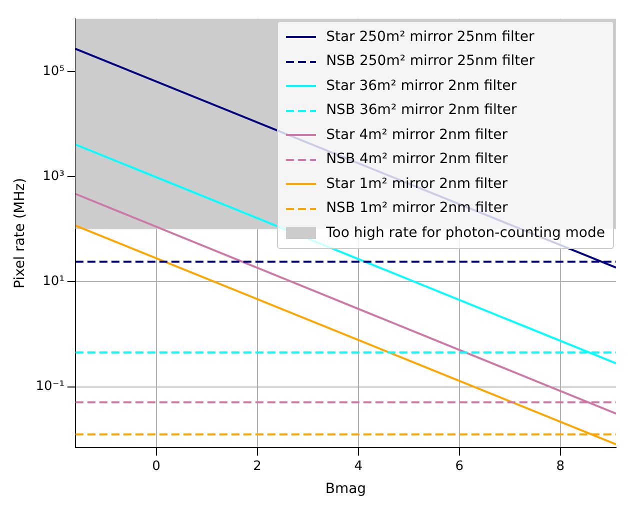 This screenshot has width=629, height=512. What do you see at coordinates (156, 466) in the screenshot?
I see `x-tick-label: 0` at bounding box center [156, 466].